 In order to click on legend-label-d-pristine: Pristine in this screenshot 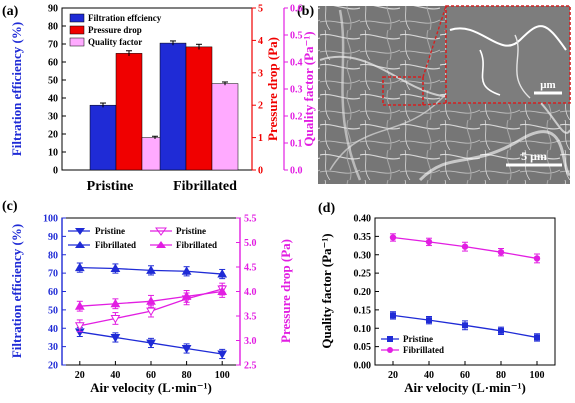, I will do `click(418, 339)`.